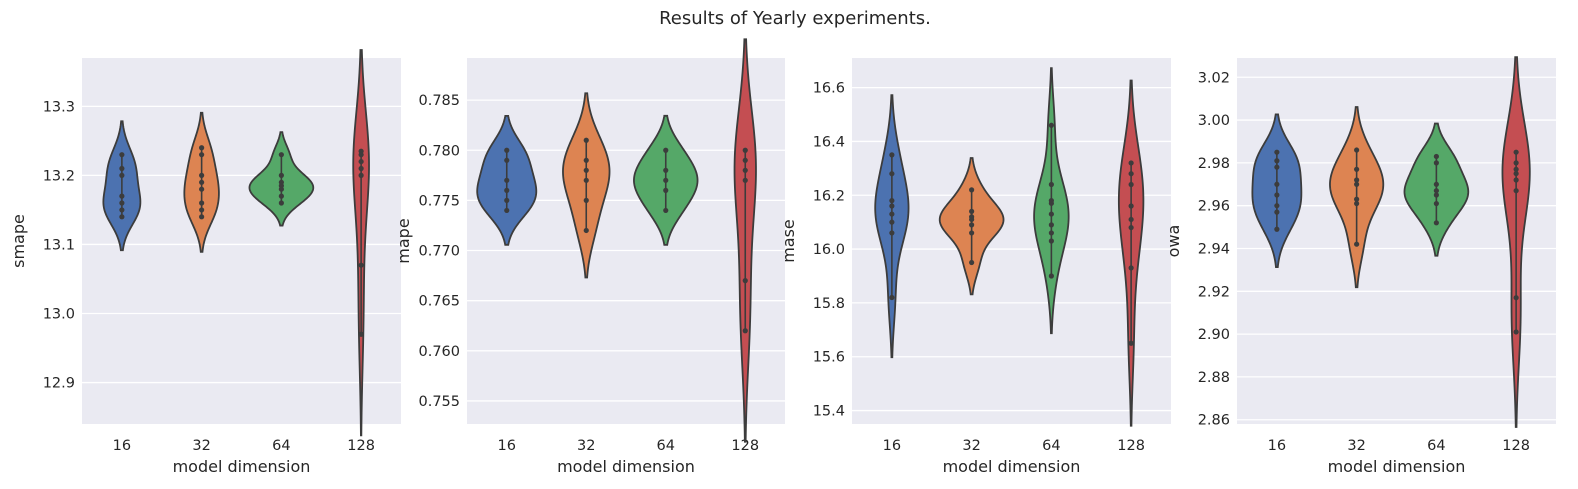  Describe the element at coordinates (18, 241) in the screenshot. I see `y-axis-label: smape` at that location.